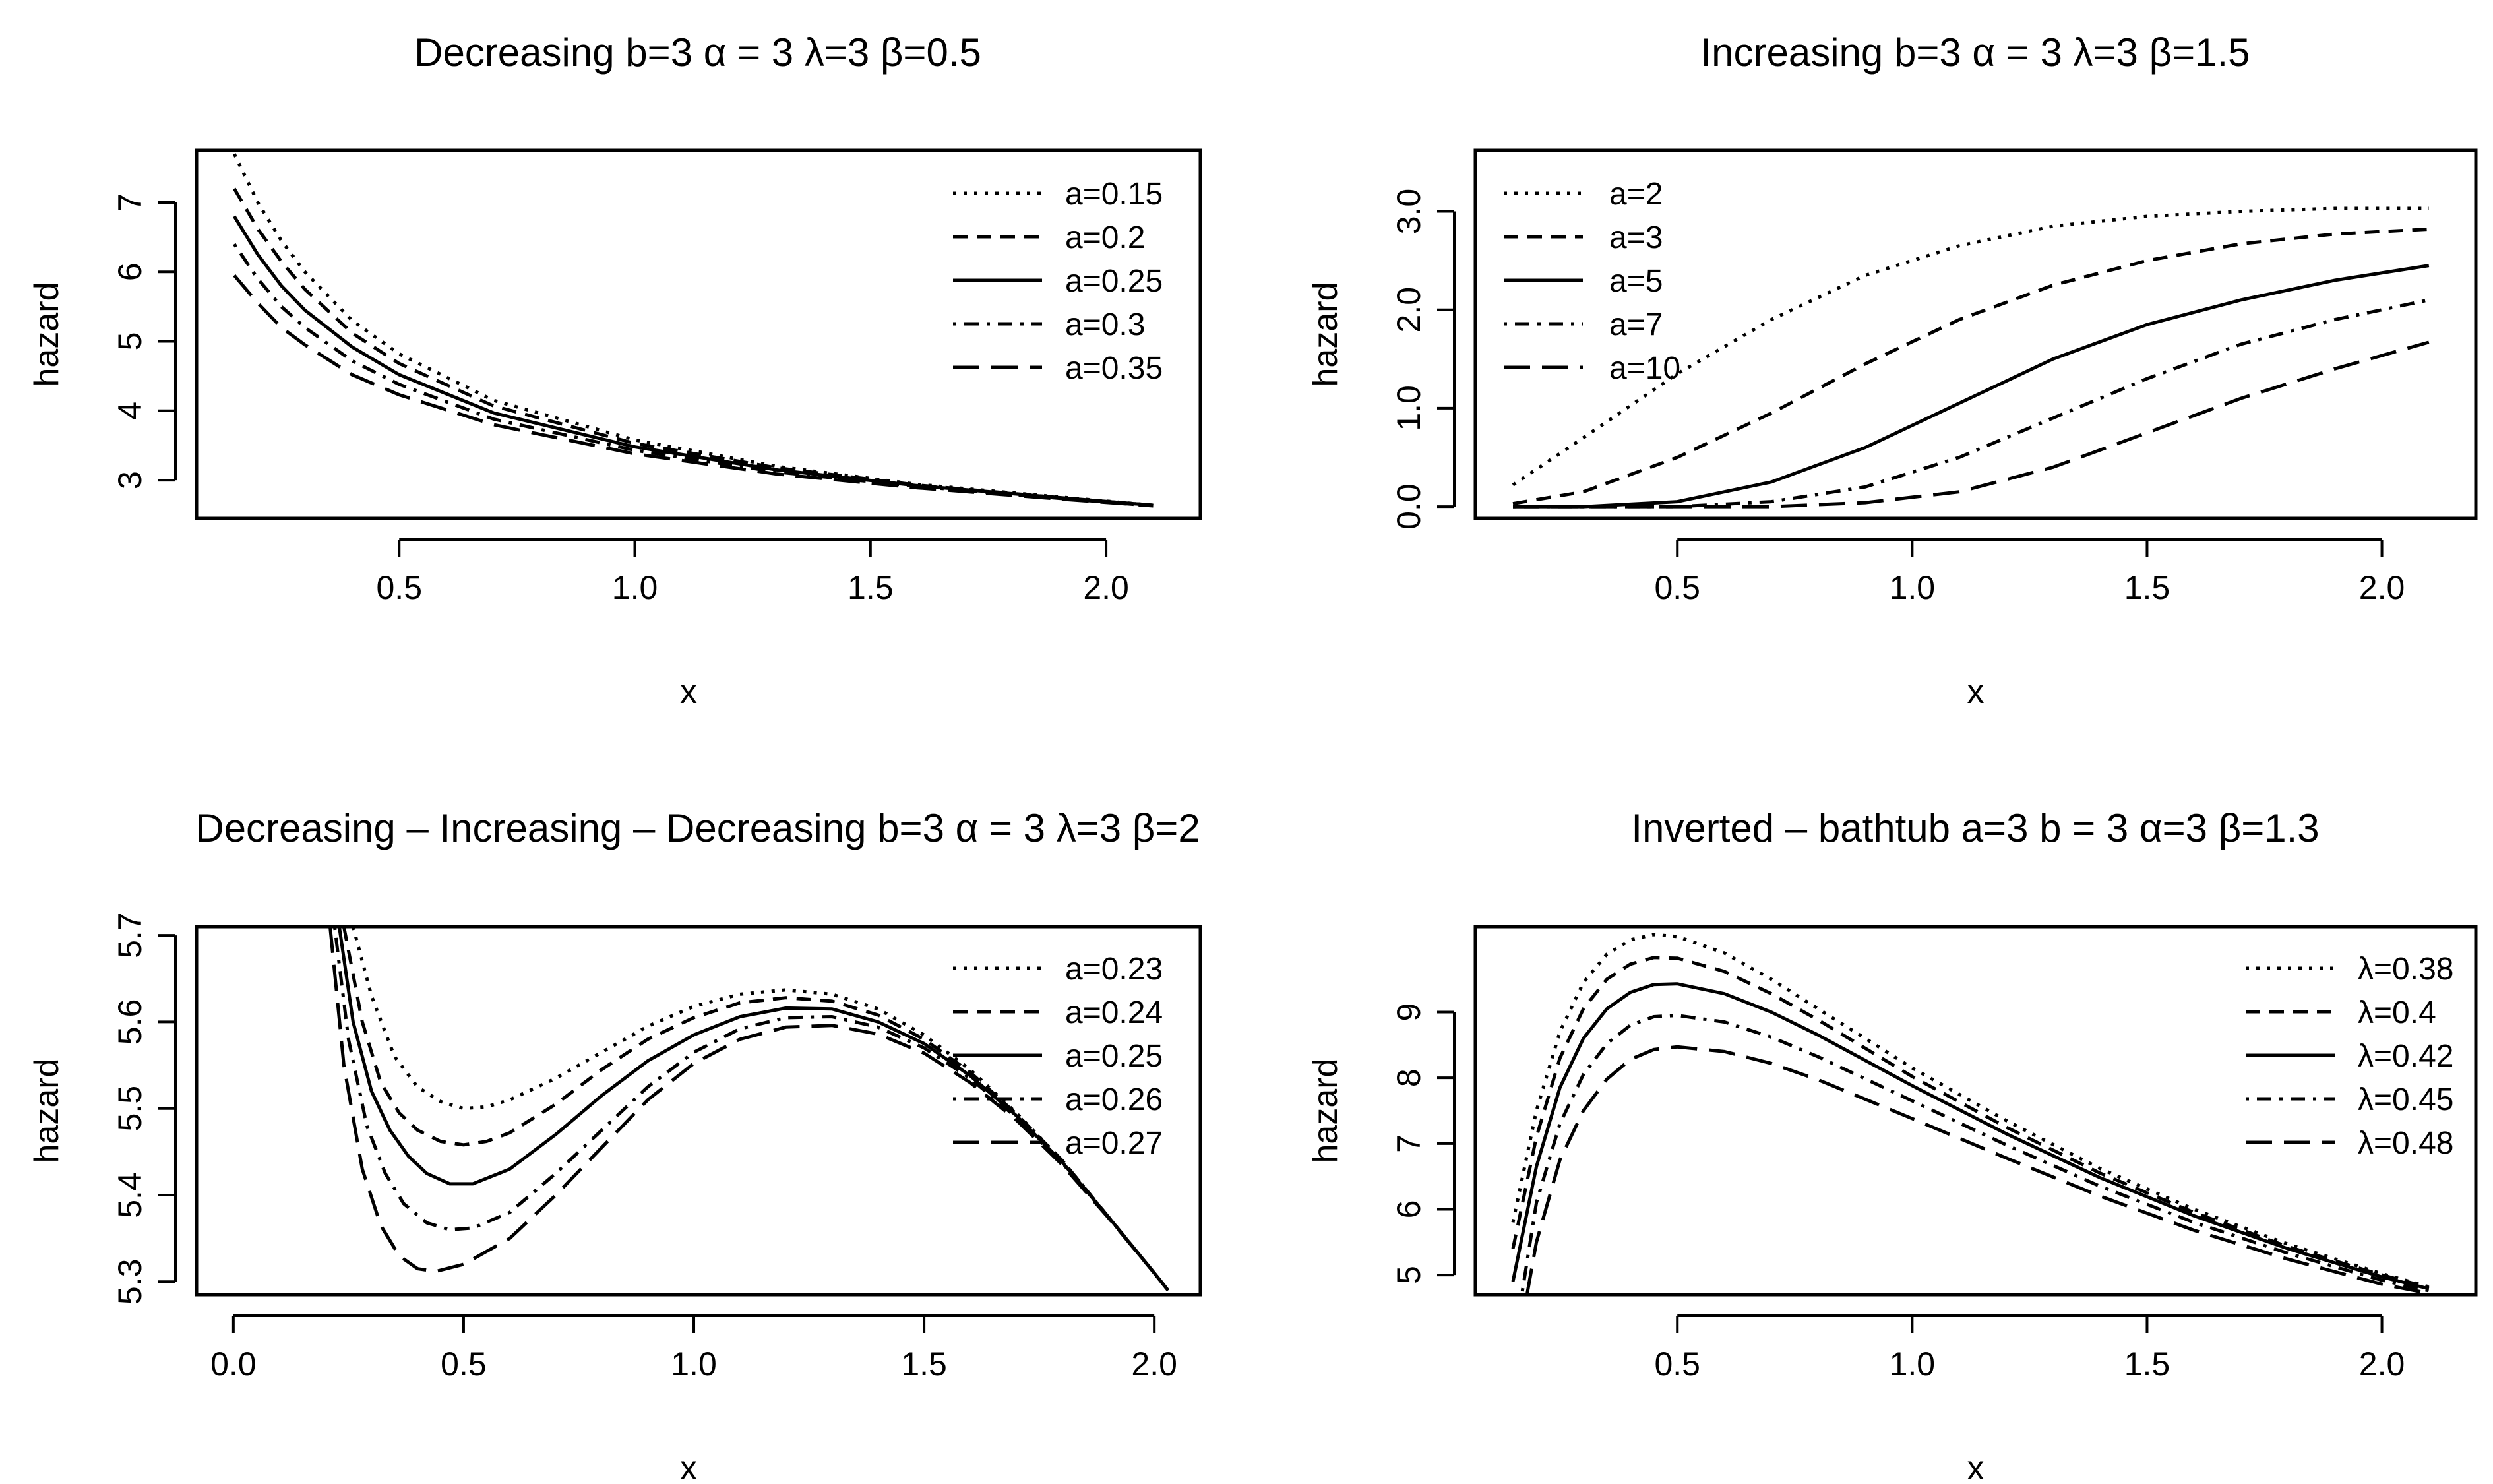 This screenshot has width=2493, height=1484. What do you see at coordinates (1408, 310) in the screenshot?
I see `y-tick-label: 2.0` at bounding box center [1408, 310].